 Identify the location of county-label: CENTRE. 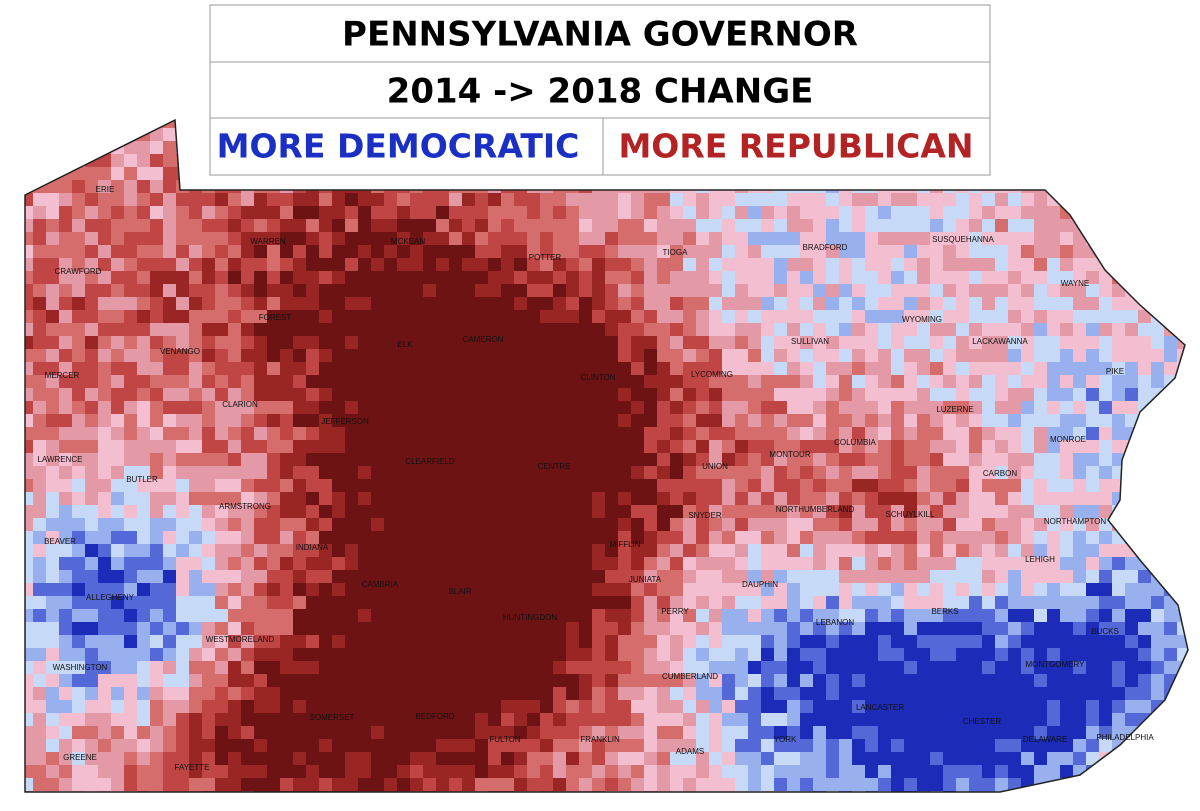
(554, 466).